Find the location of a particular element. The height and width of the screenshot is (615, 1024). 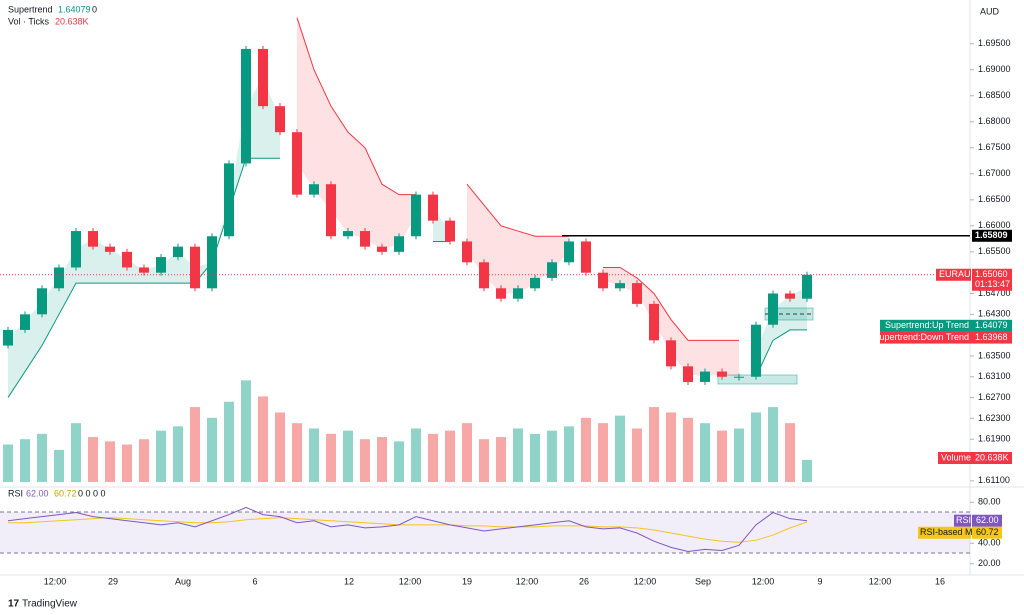

trend-label-bg is located at coordinates (946, 337).